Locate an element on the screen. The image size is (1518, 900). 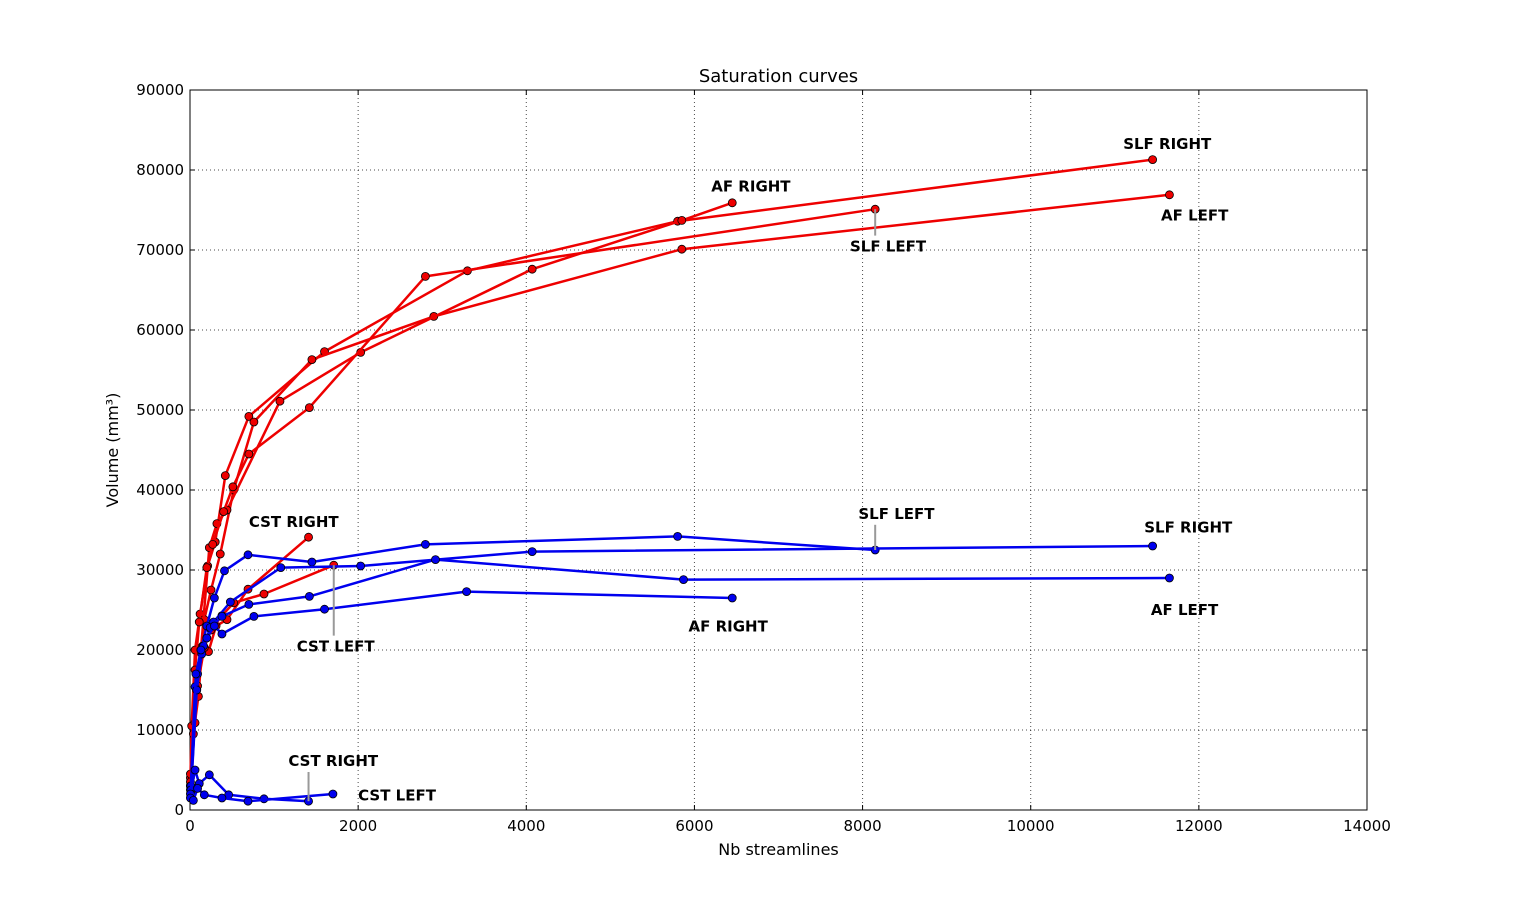
y-tick-label: 80000 is located at coordinates (160, 170).